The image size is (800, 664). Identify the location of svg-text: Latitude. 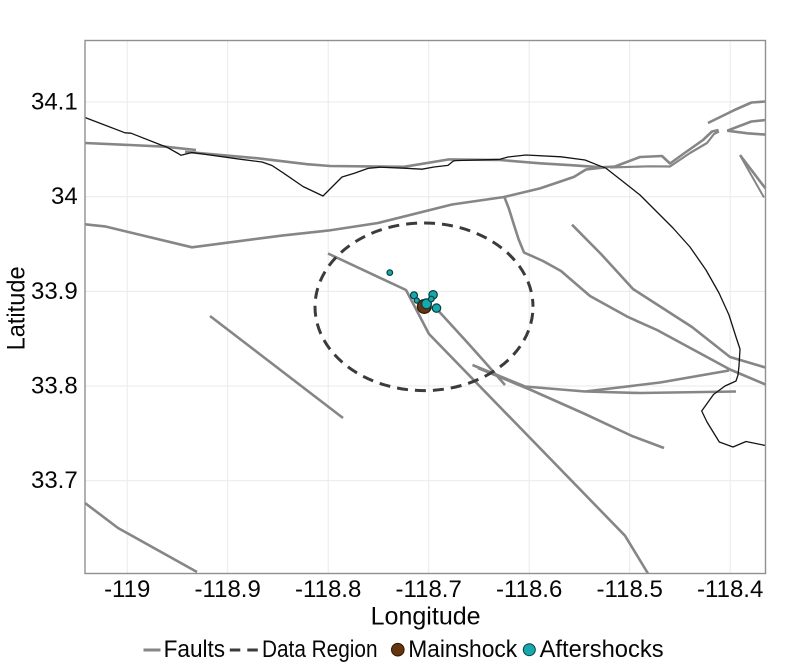
(17, 308).